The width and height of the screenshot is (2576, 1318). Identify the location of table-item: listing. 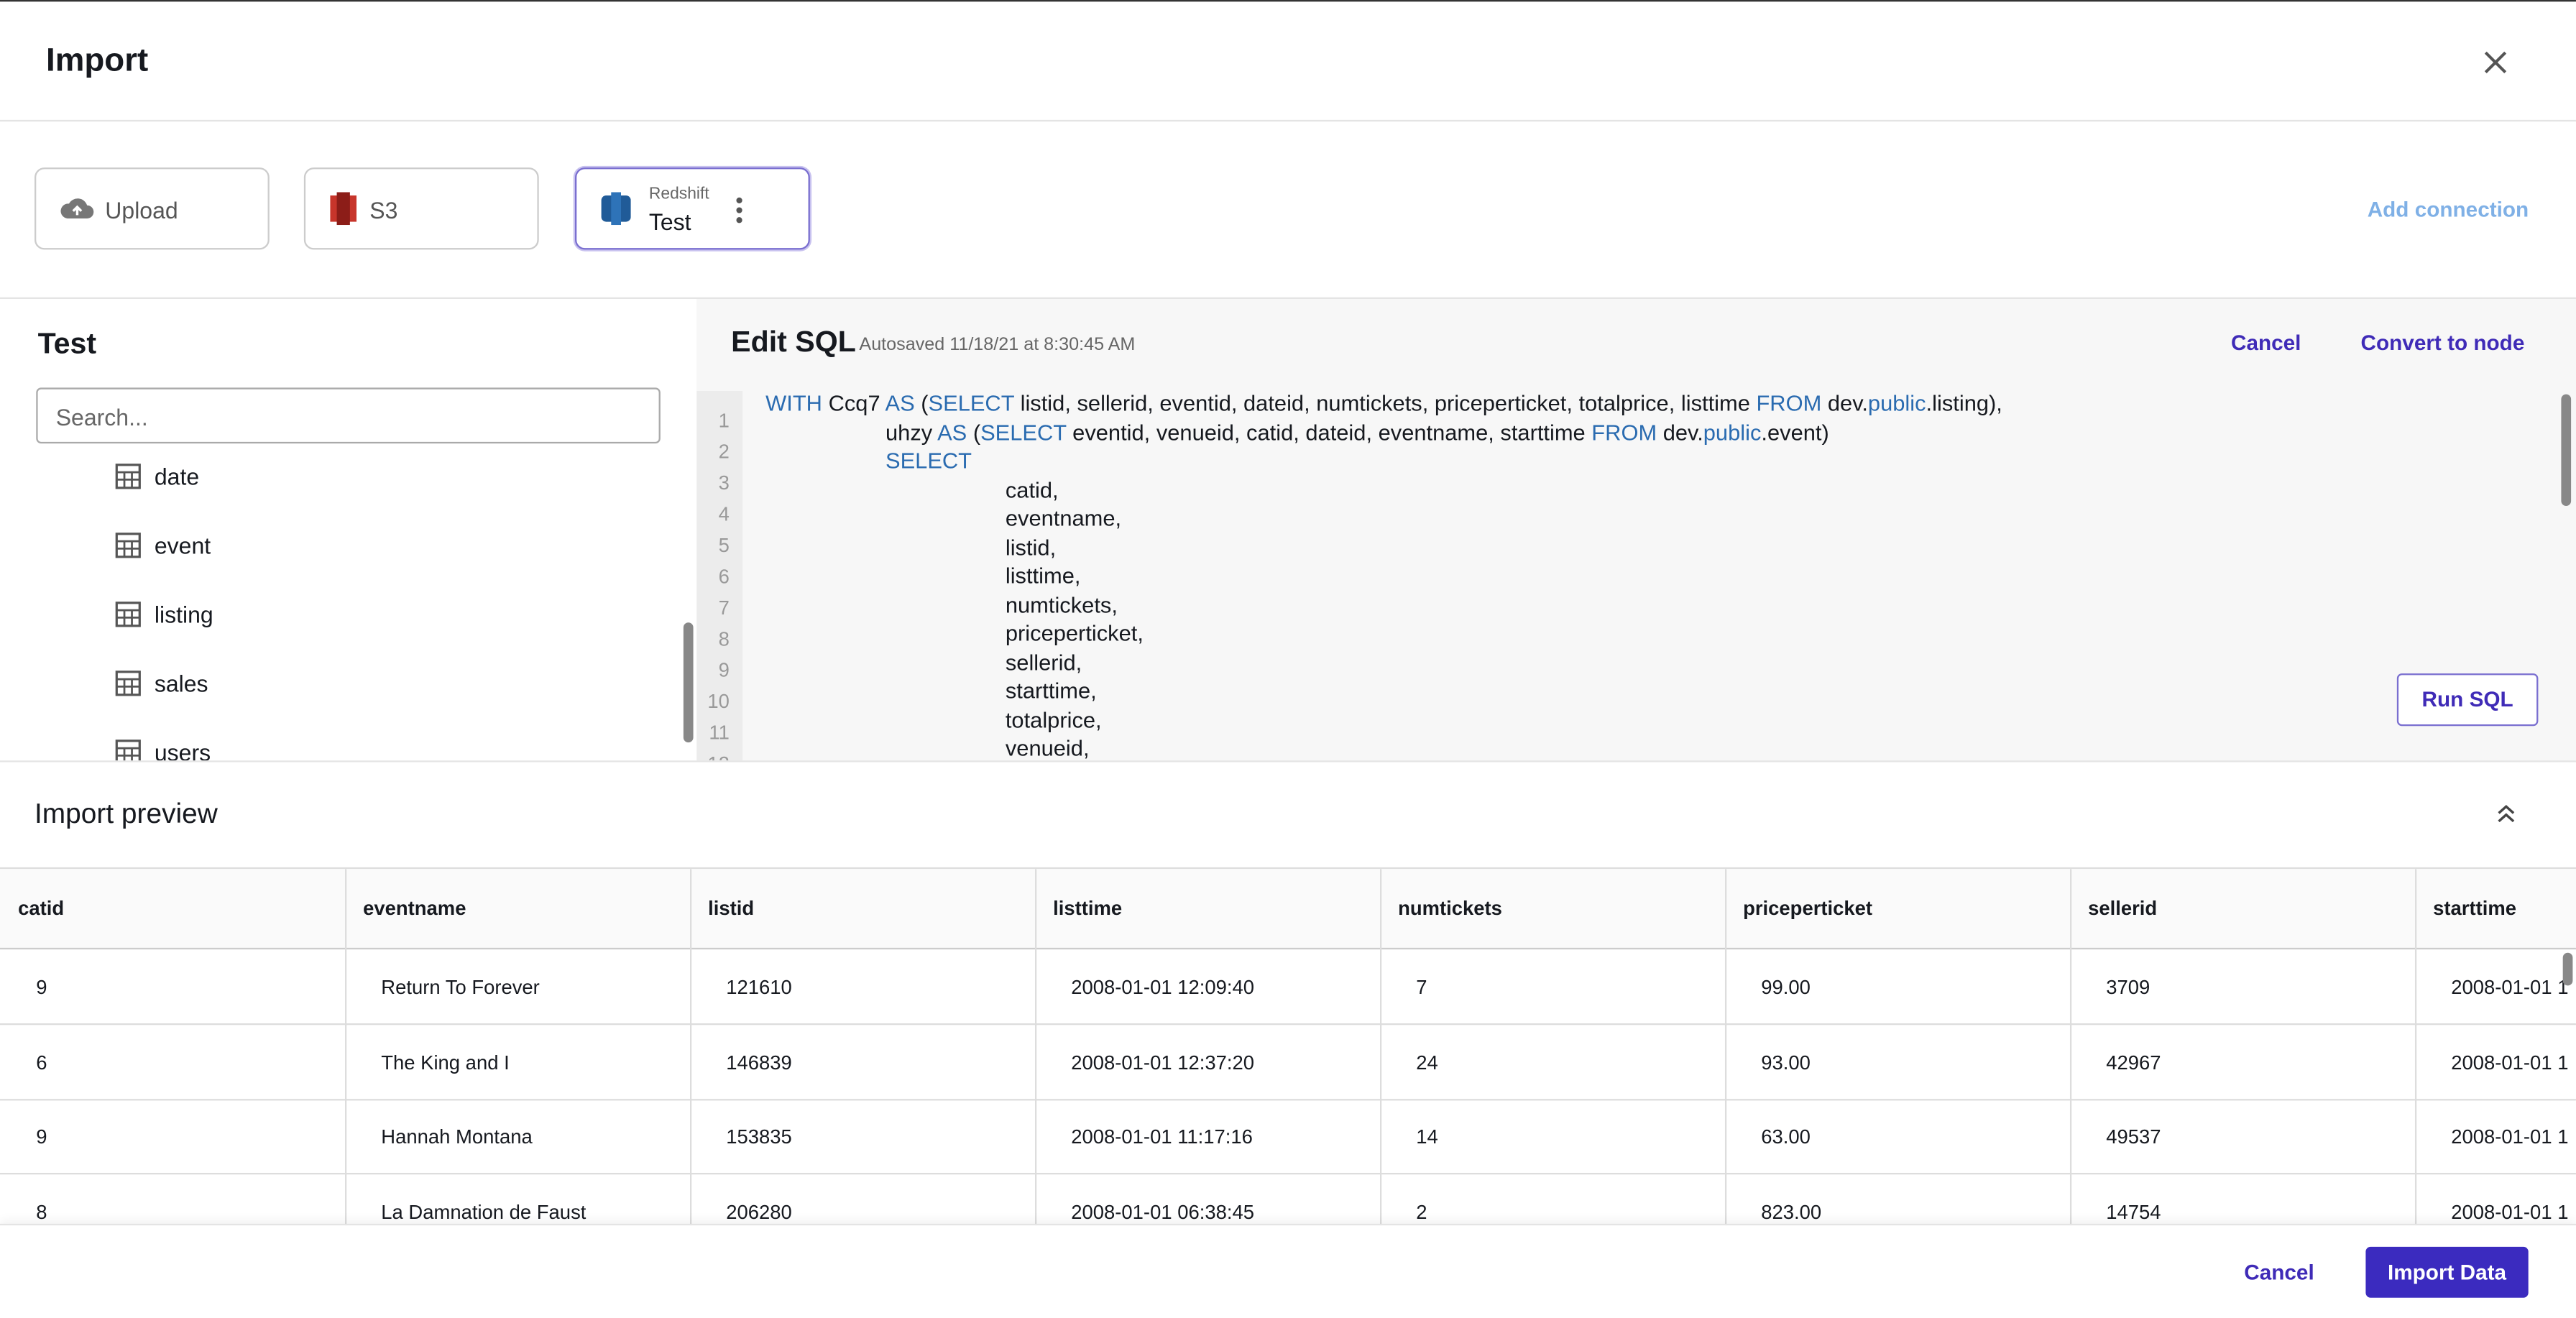
(183, 614).